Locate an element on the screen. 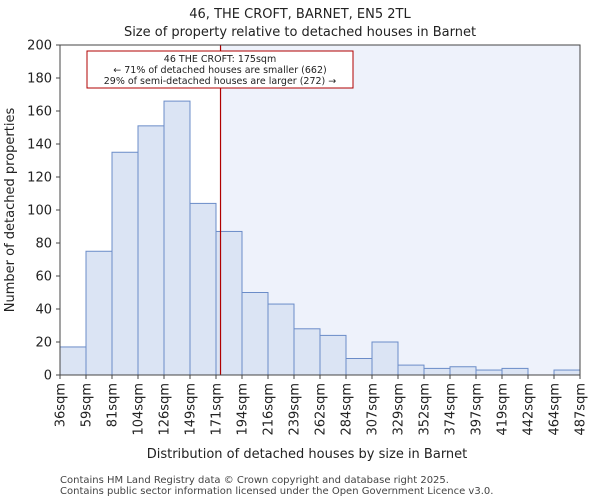  x-tick-label: 81sqm is located at coordinates (113, 405).